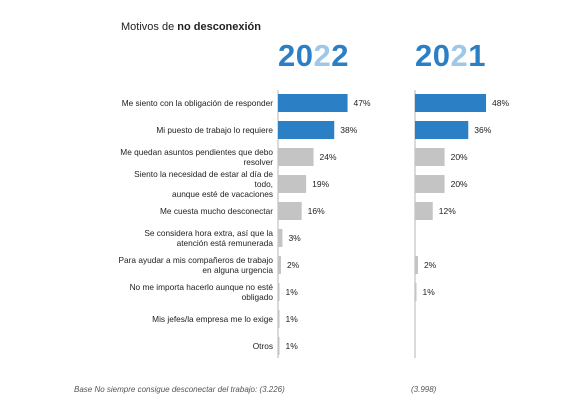  I want to click on data-label-2021: 1%, so click(428, 292).